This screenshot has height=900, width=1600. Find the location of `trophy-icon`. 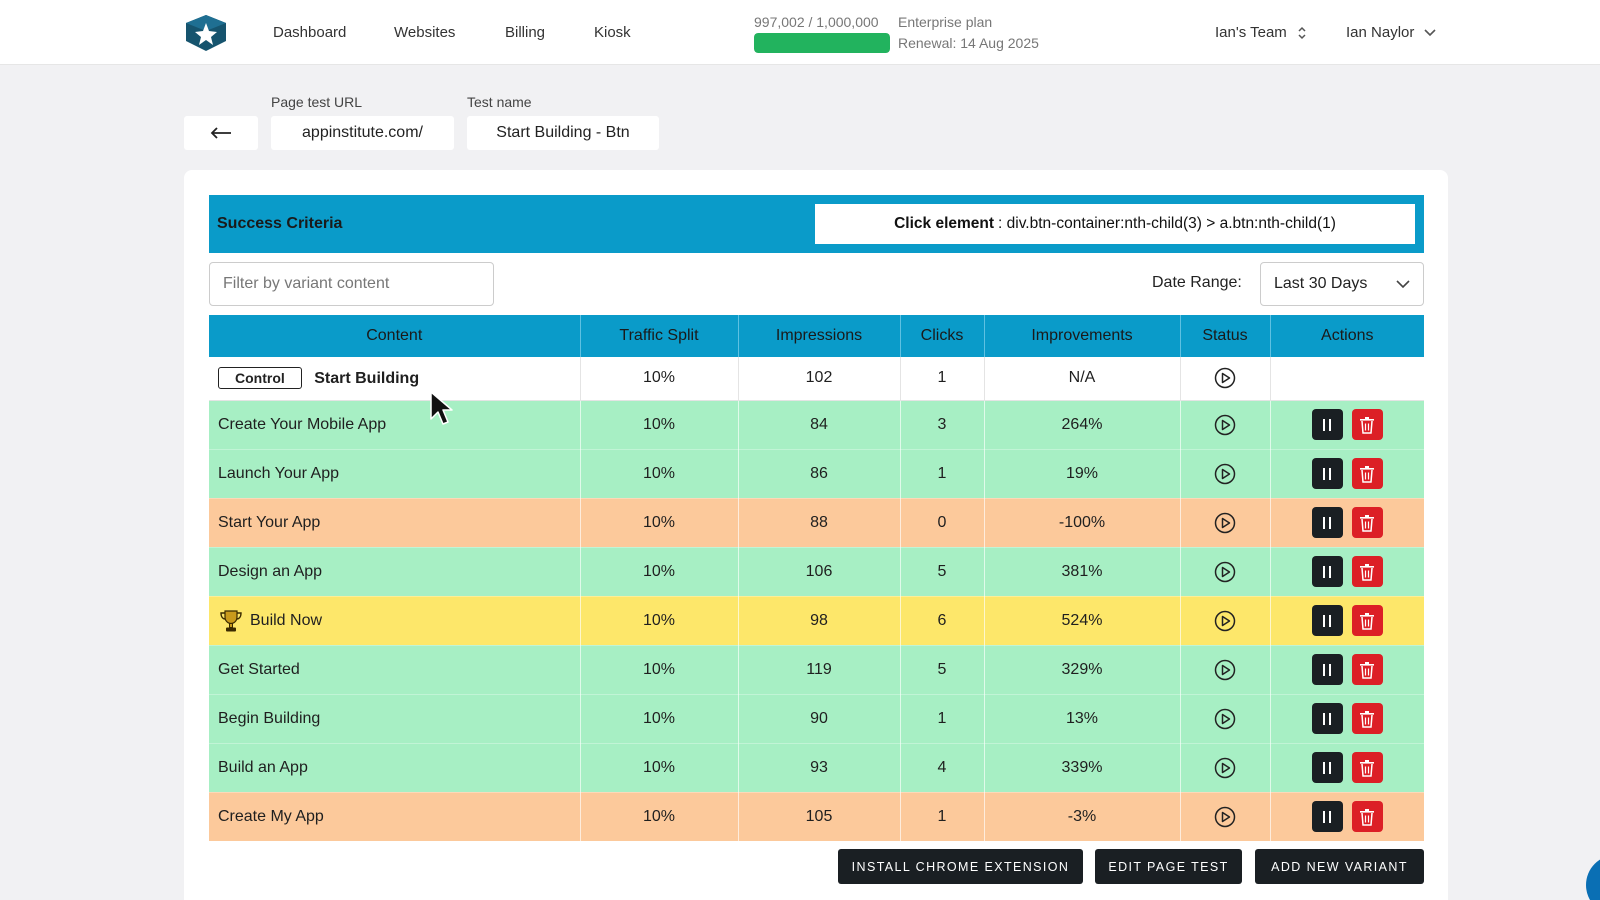

trophy-icon is located at coordinates (231, 620).